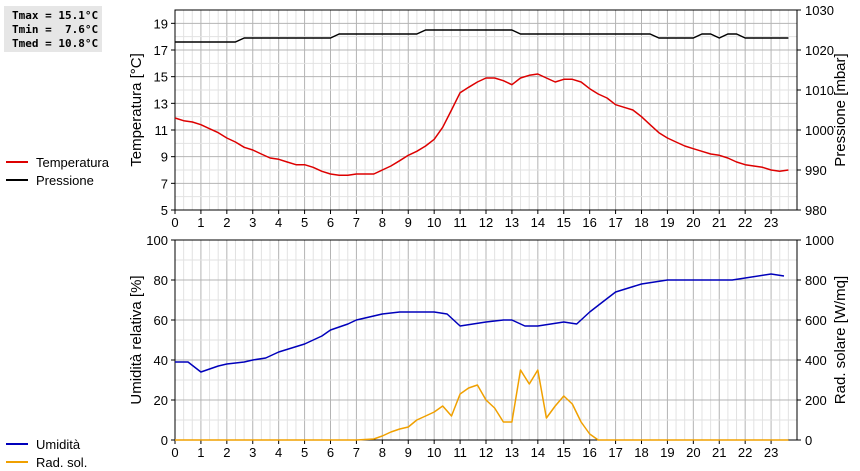 The image size is (860, 471). Describe the element at coordinates (65, 180) in the screenshot. I see `legend-label: Pressione` at that location.